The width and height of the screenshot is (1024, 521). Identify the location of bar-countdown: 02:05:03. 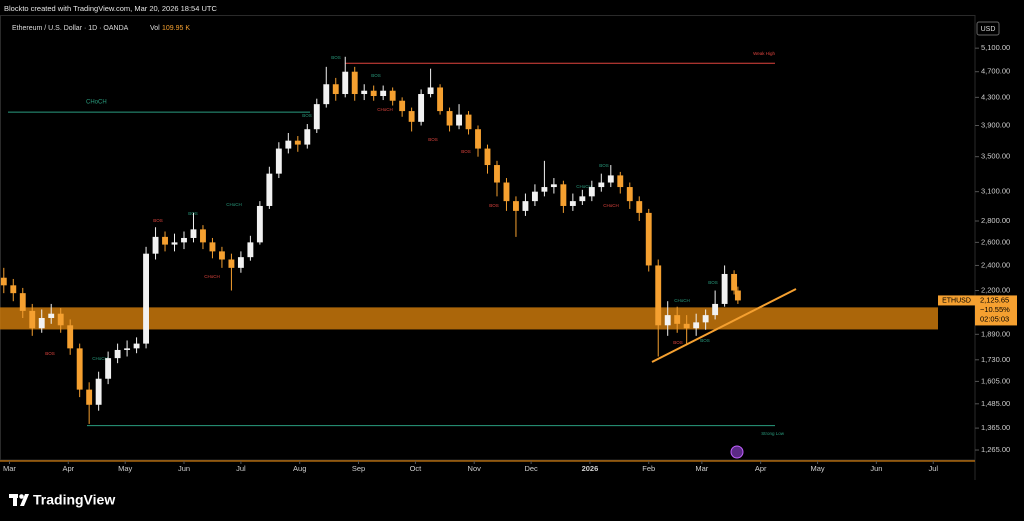
(994, 318).